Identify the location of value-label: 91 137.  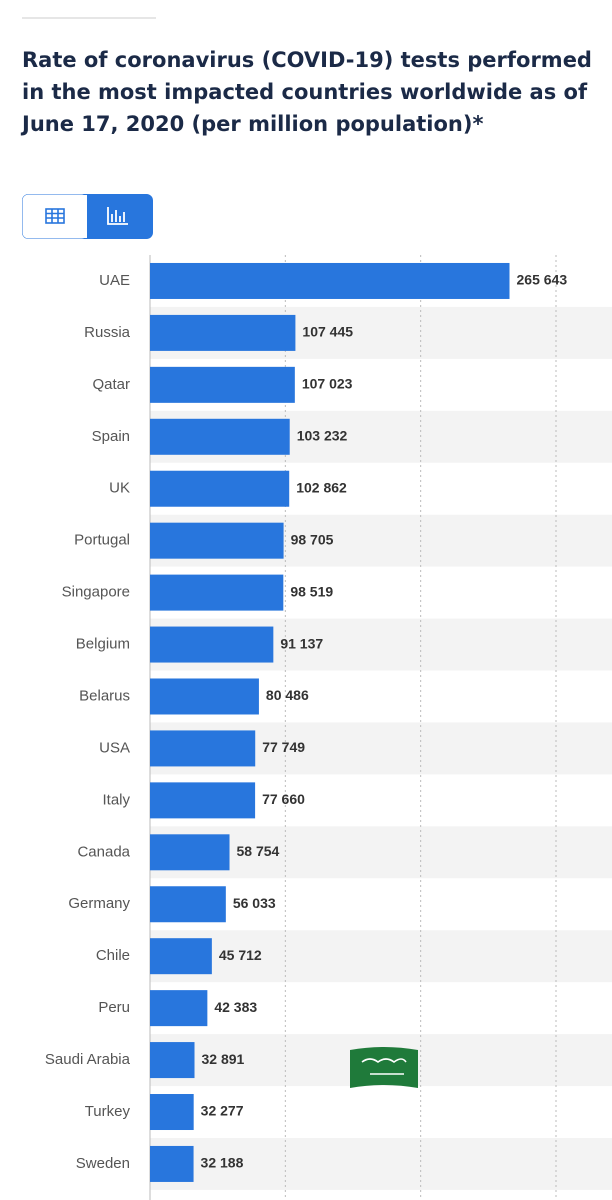
(301, 643).